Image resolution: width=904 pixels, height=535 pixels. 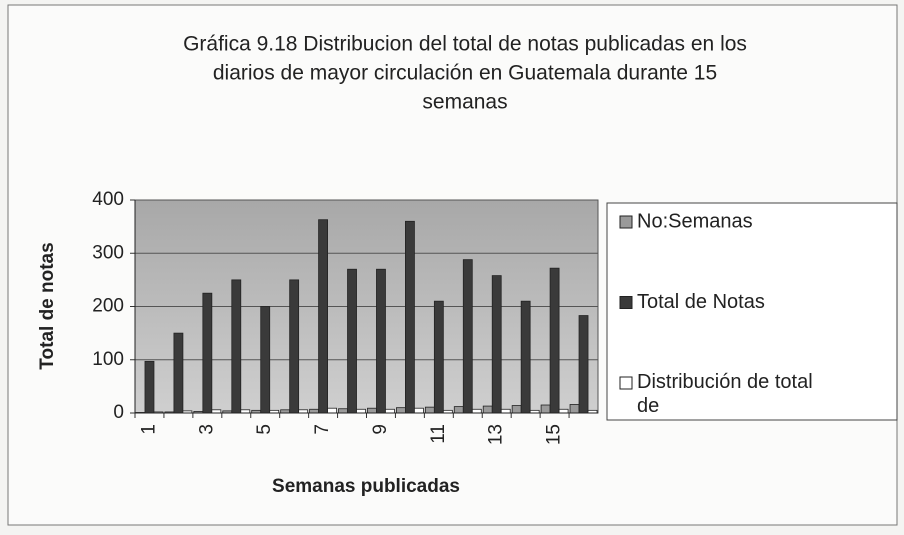 What do you see at coordinates (108, 252) in the screenshot?
I see `y-tick-label: 300` at bounding box center [108, 252].